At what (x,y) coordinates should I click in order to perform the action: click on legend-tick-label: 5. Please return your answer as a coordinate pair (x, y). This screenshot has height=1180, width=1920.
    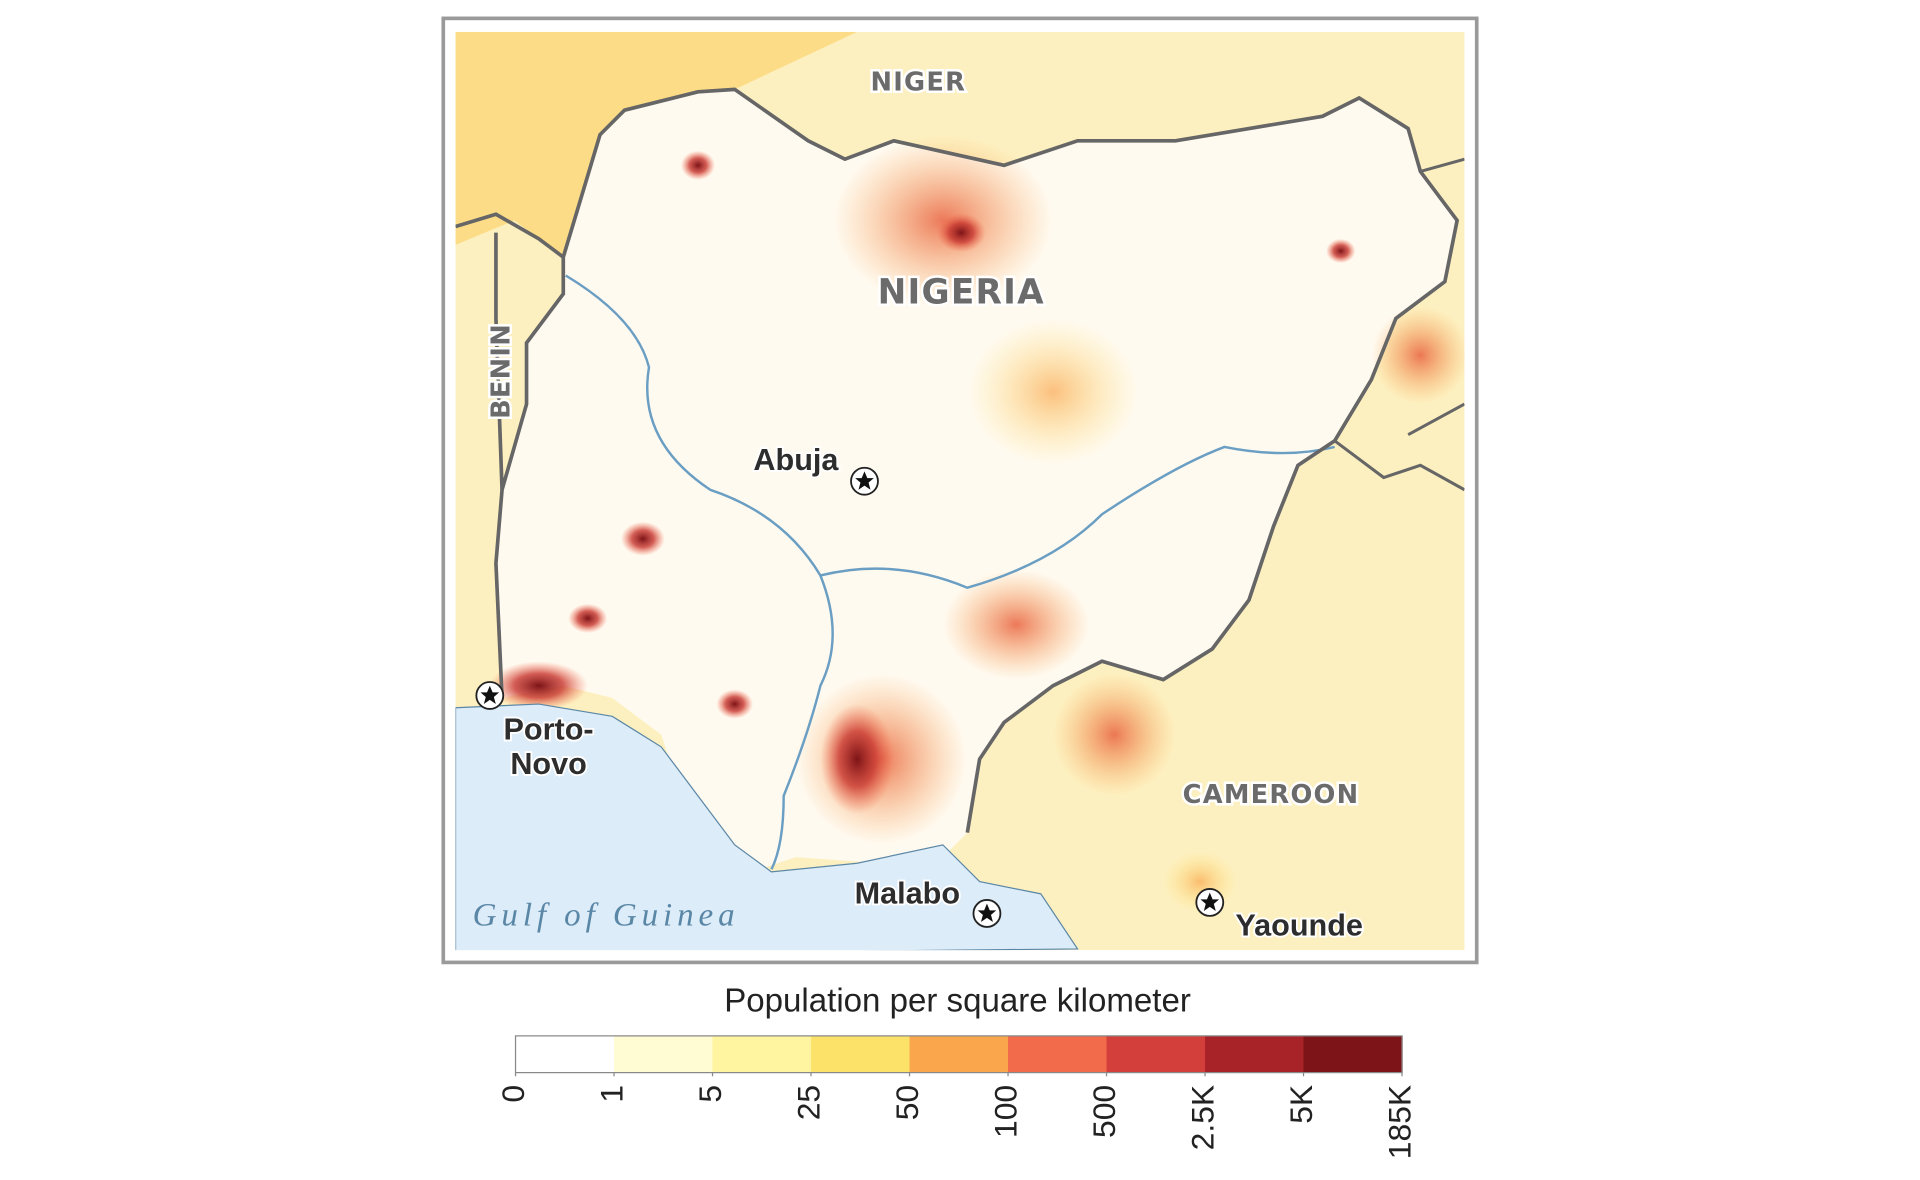
    Looking at the image, I should click on (710, 1094).